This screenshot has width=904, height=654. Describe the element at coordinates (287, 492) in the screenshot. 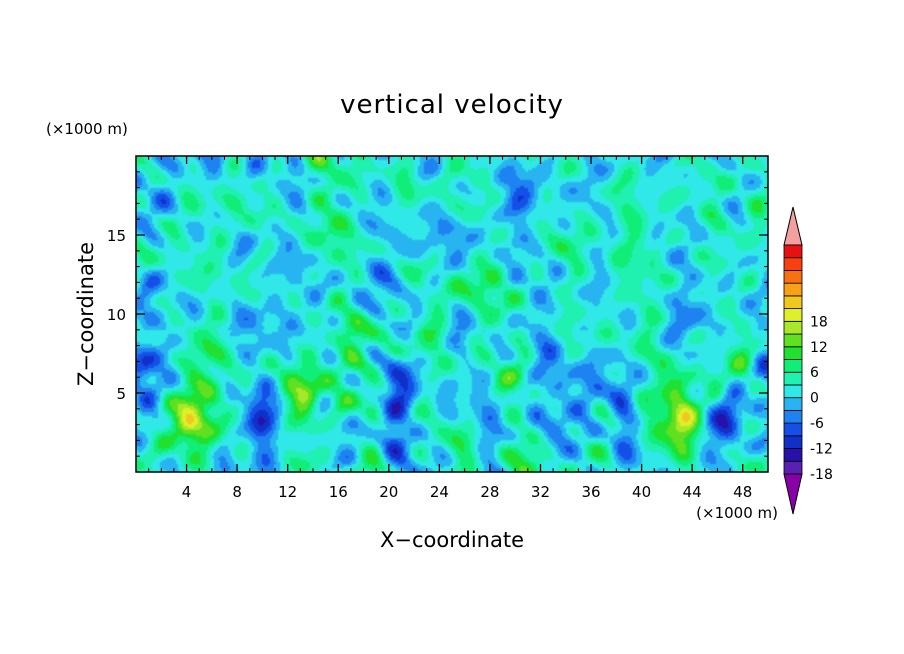

I see `x-tick-label: 12` at that location.